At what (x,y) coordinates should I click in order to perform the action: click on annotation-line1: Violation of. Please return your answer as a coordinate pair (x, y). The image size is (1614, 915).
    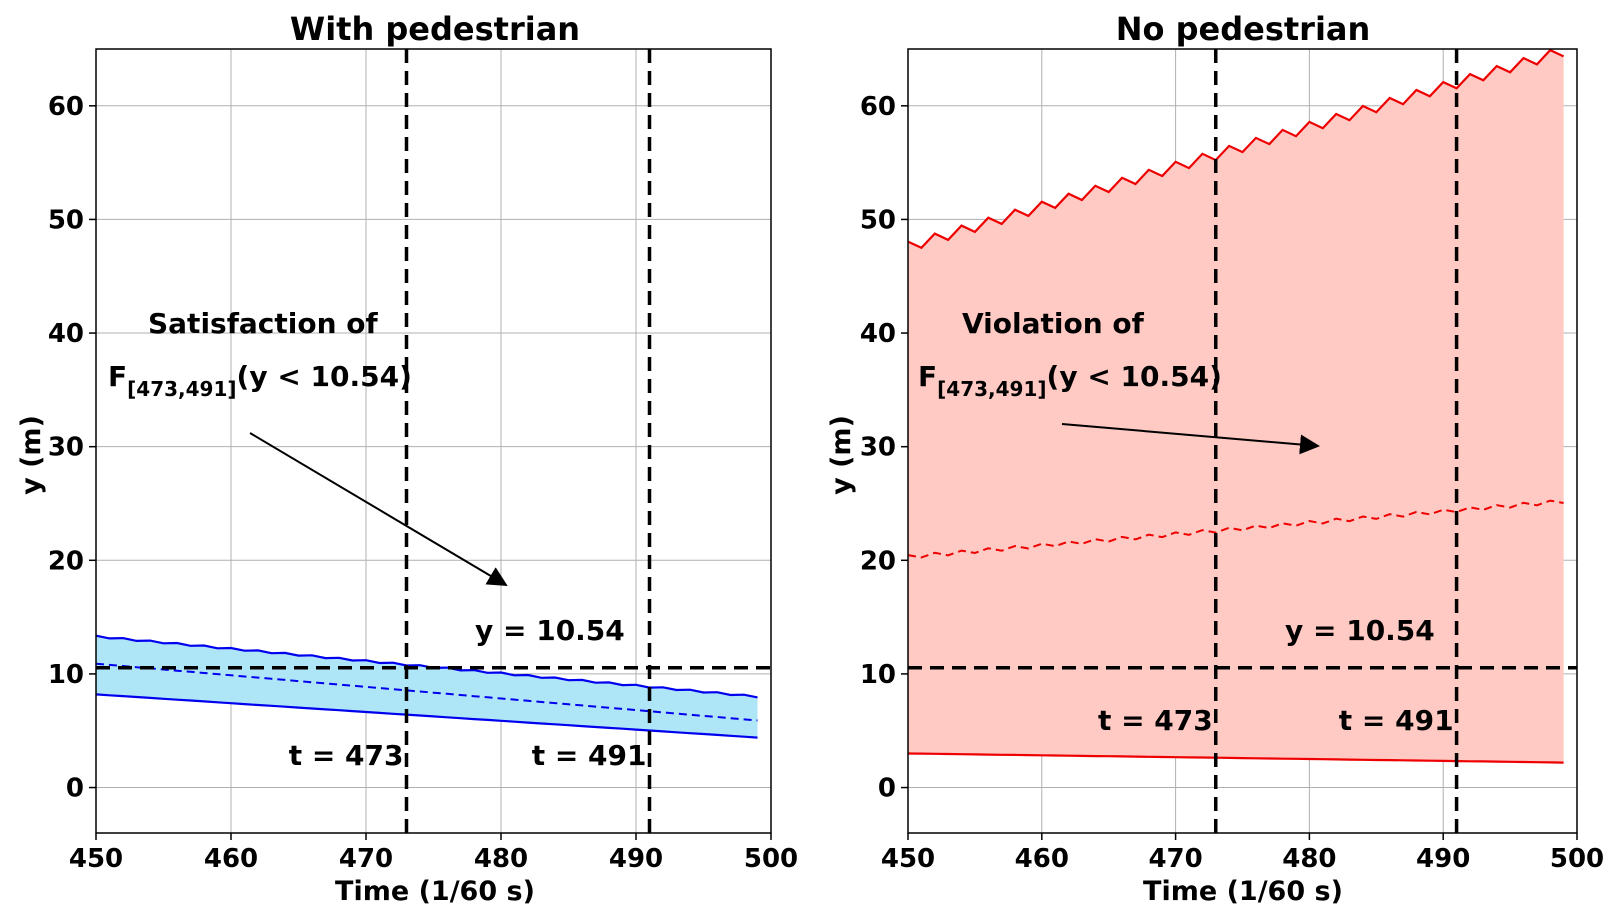
    Looking at the image, I should click on (1053, 323).